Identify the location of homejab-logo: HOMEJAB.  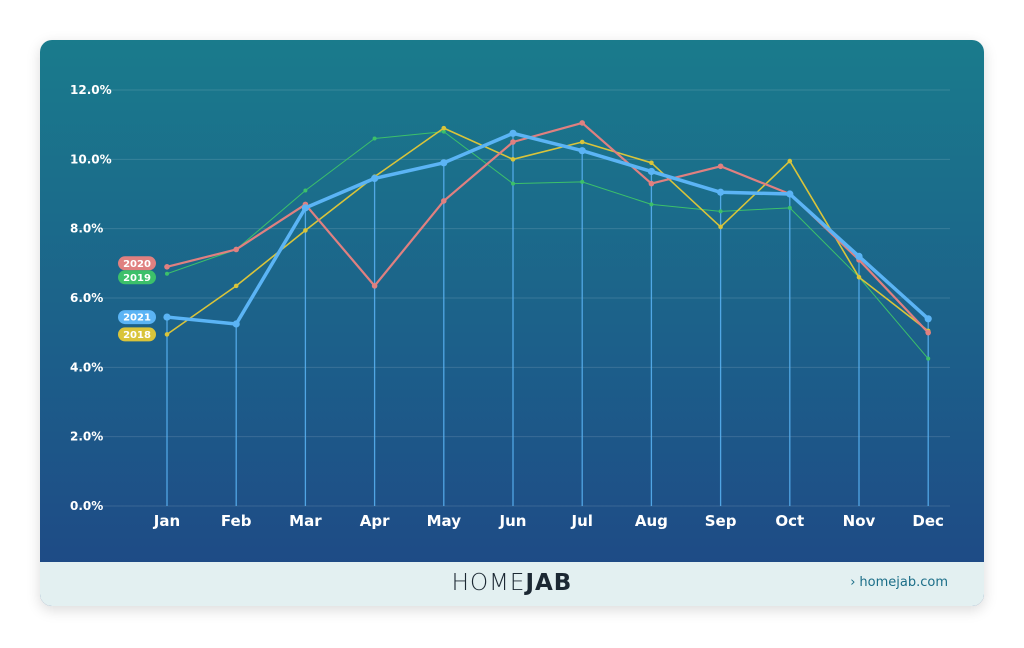
(512, 583).